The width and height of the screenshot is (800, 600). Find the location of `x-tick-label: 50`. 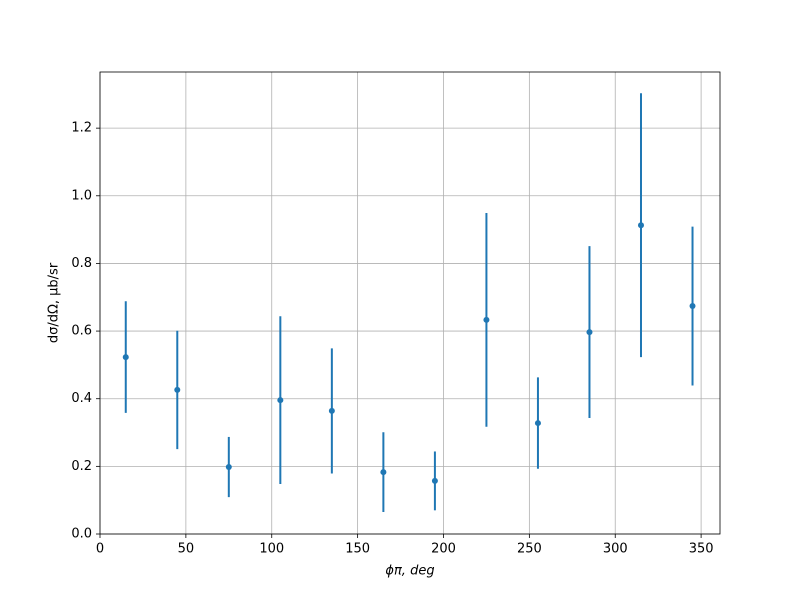

x-tick-label: 50 is located at coordinates (186, 549).